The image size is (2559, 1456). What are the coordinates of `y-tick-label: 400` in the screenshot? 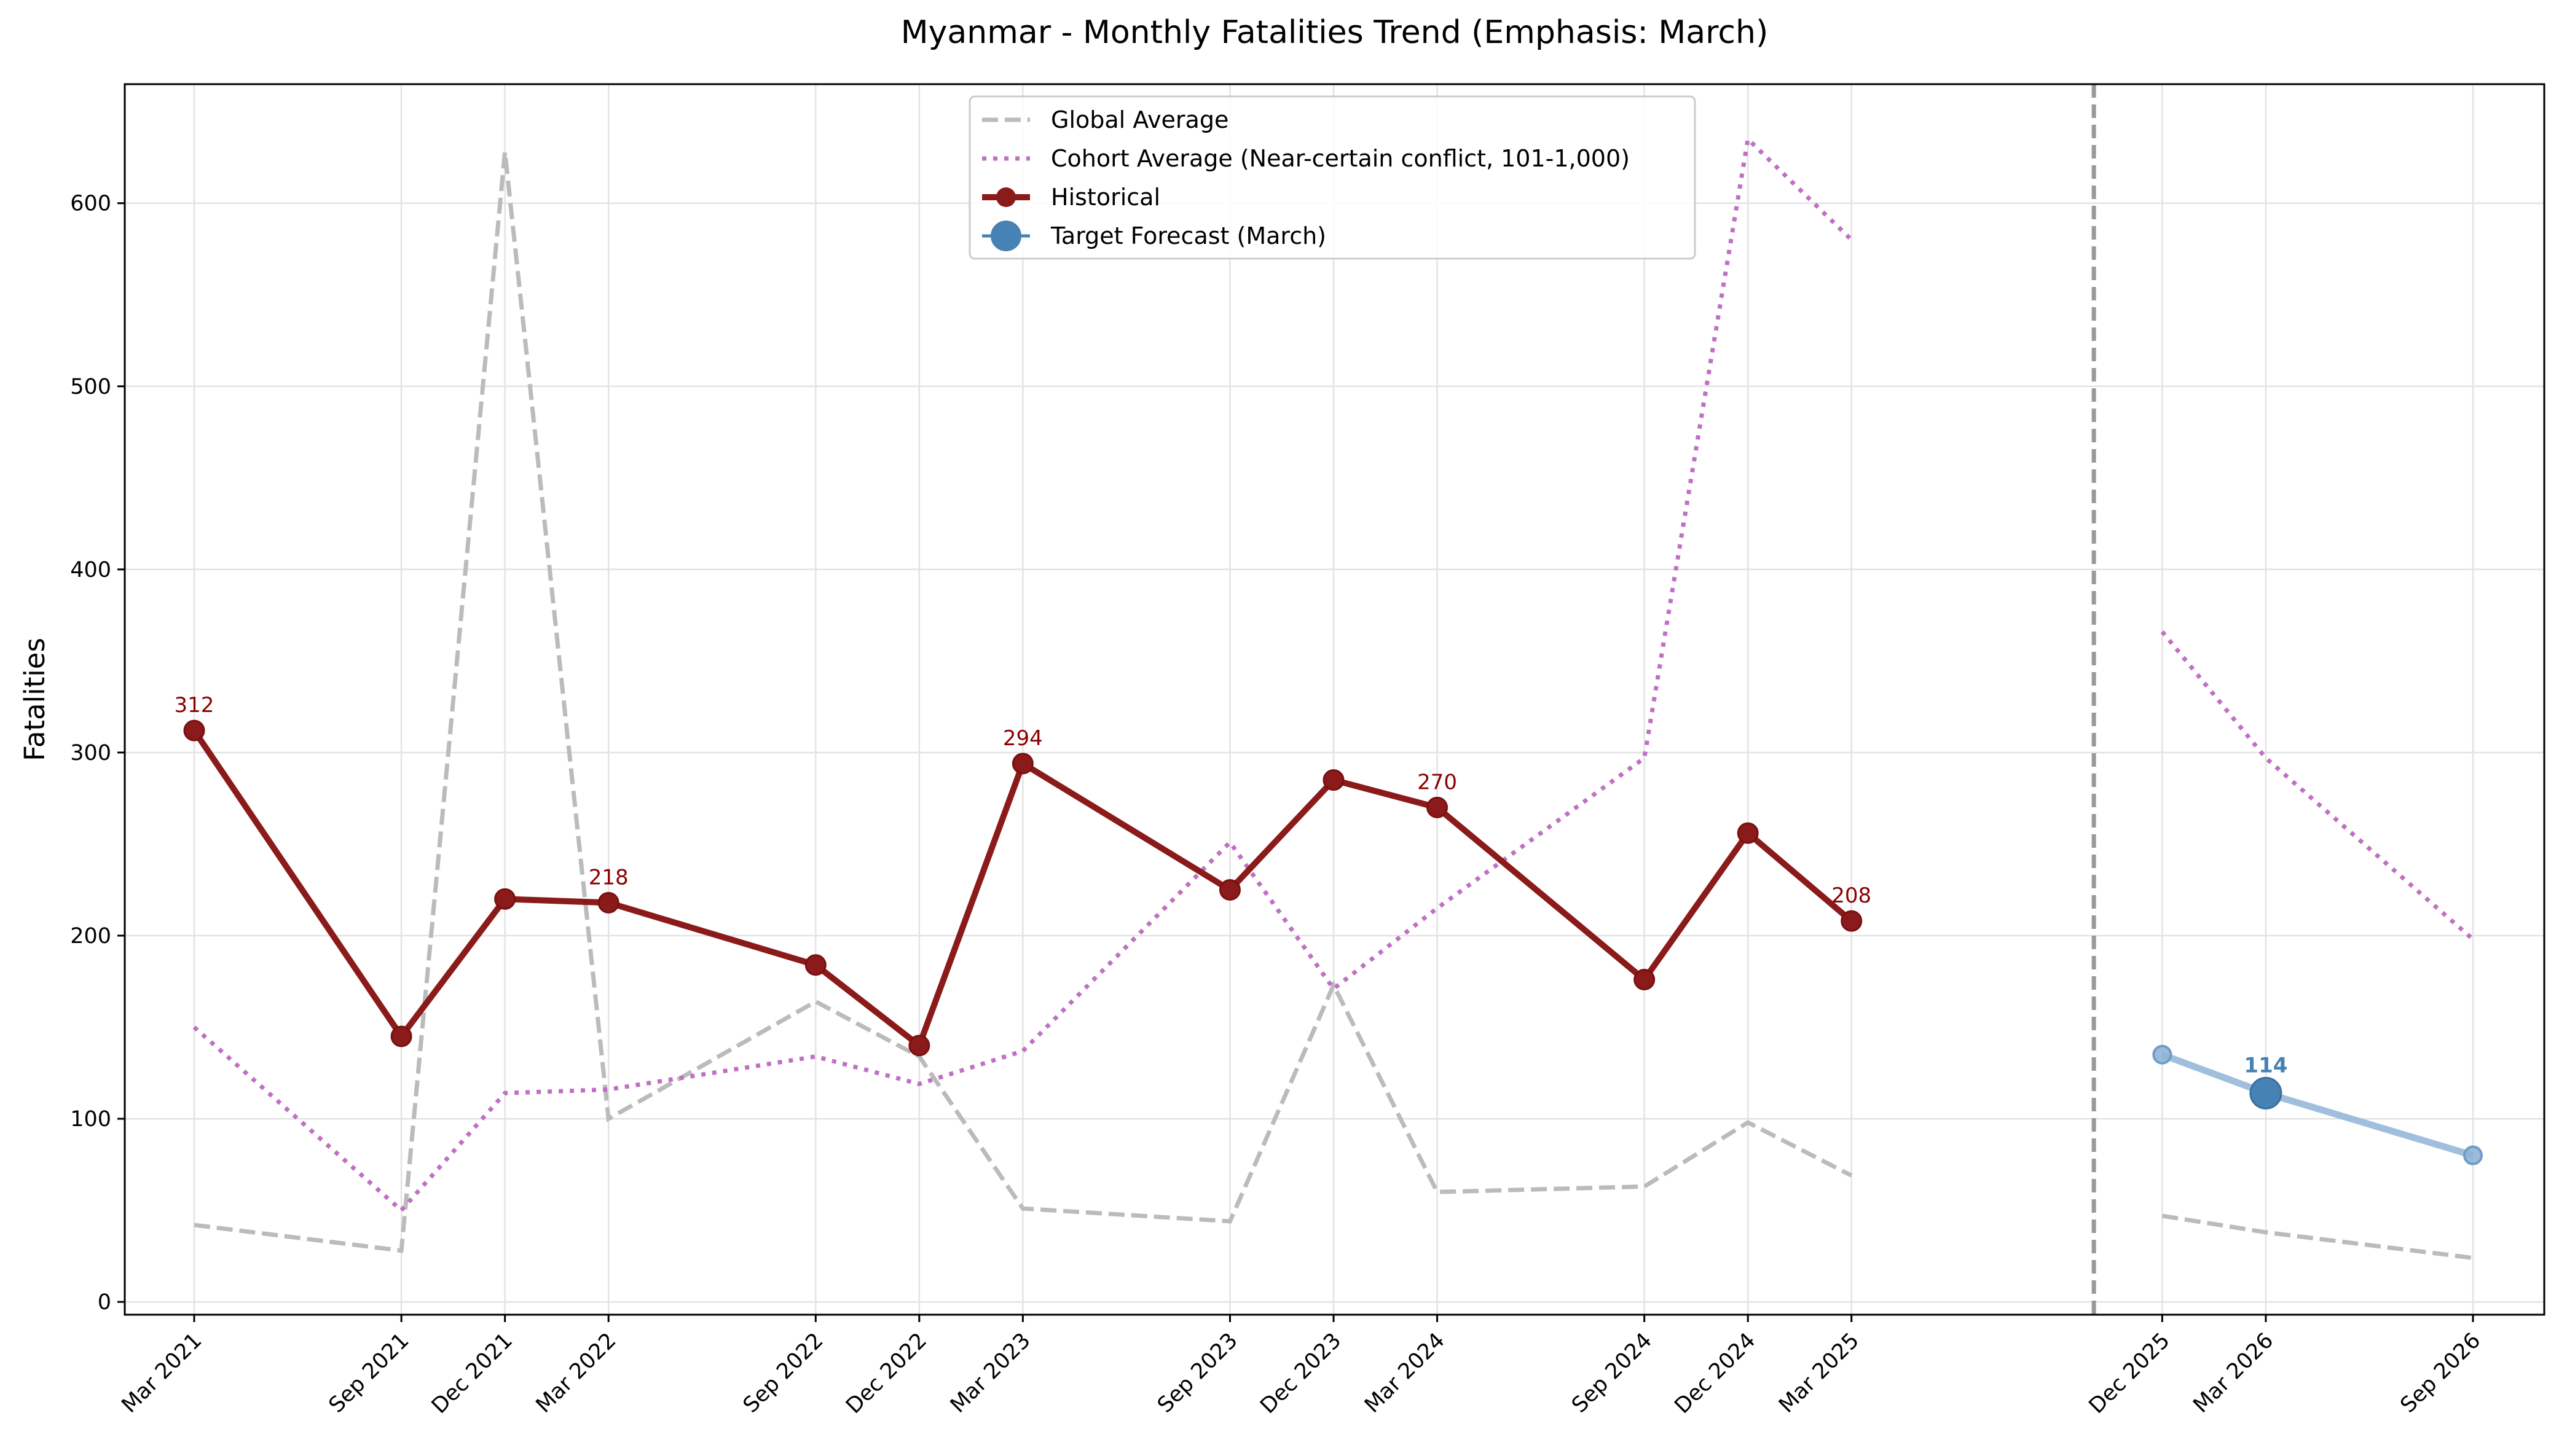 It's located at (90, 570).